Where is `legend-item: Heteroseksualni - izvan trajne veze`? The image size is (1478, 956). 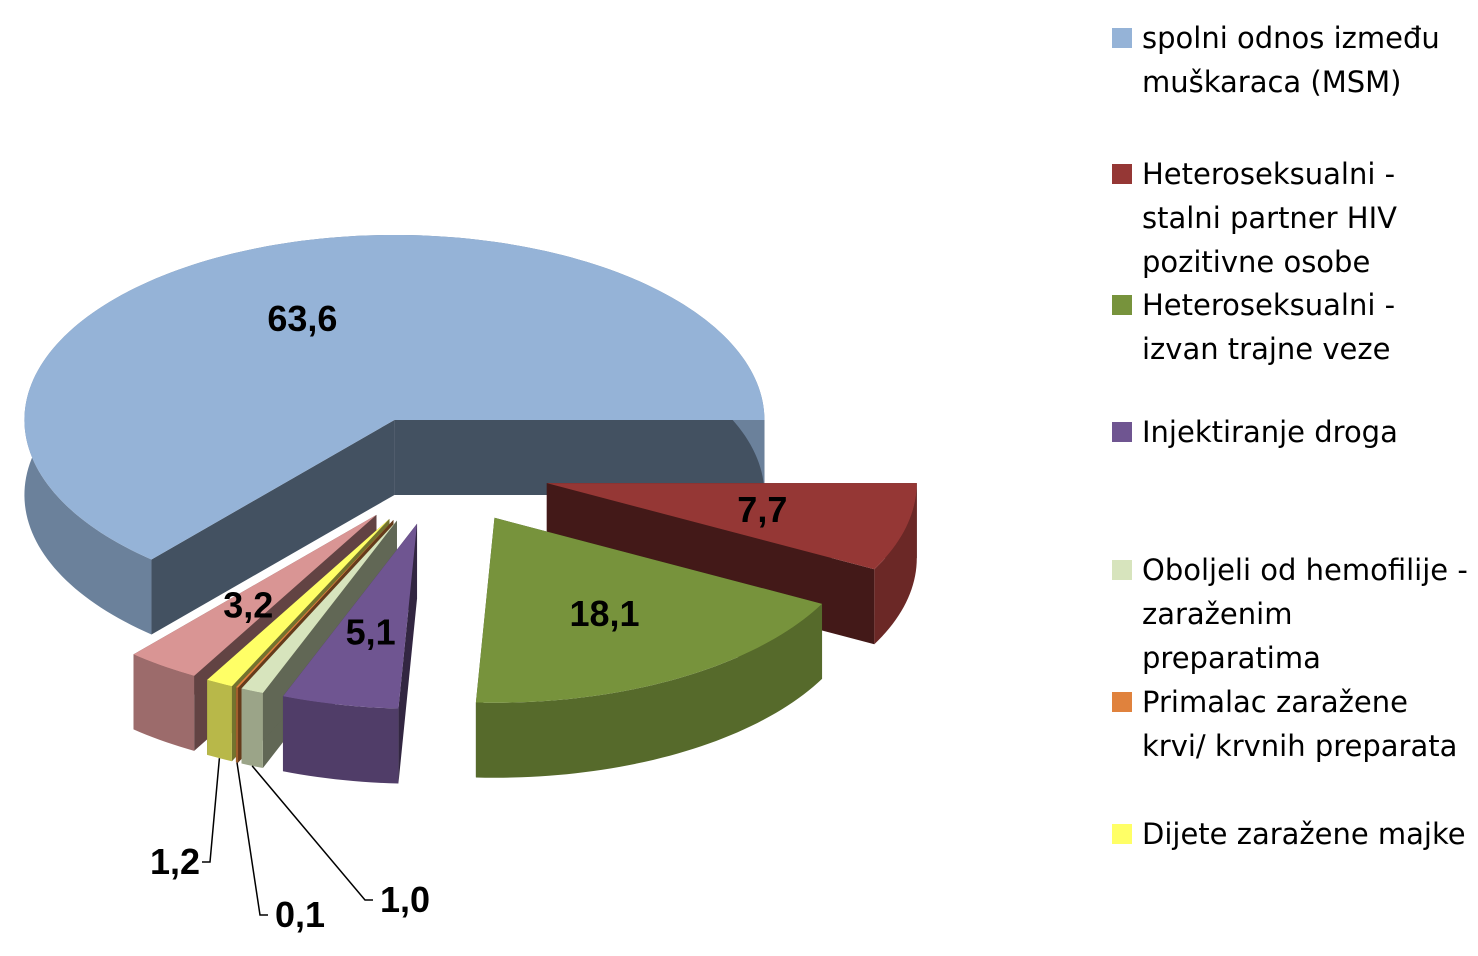
legend-item: Heteroseksualni - izvan trajne veze is located at coordinates (1293, 327).